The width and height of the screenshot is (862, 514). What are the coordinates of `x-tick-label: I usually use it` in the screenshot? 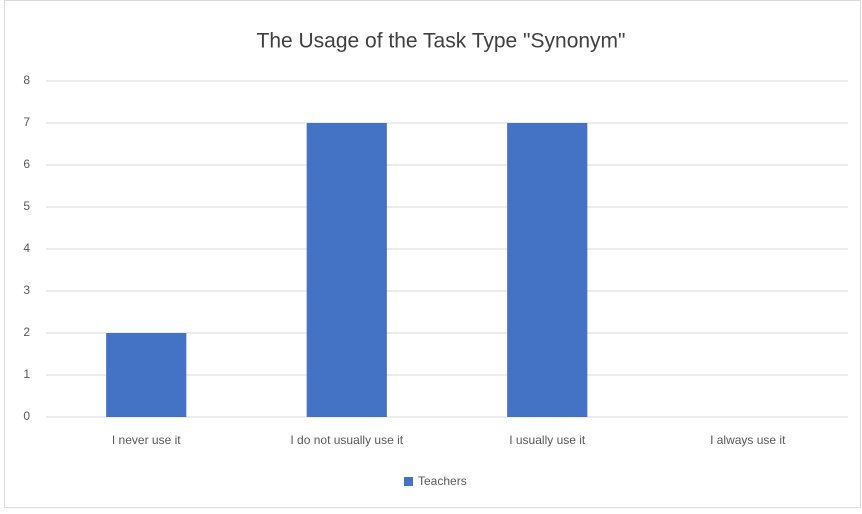 It's located at (547, 440).